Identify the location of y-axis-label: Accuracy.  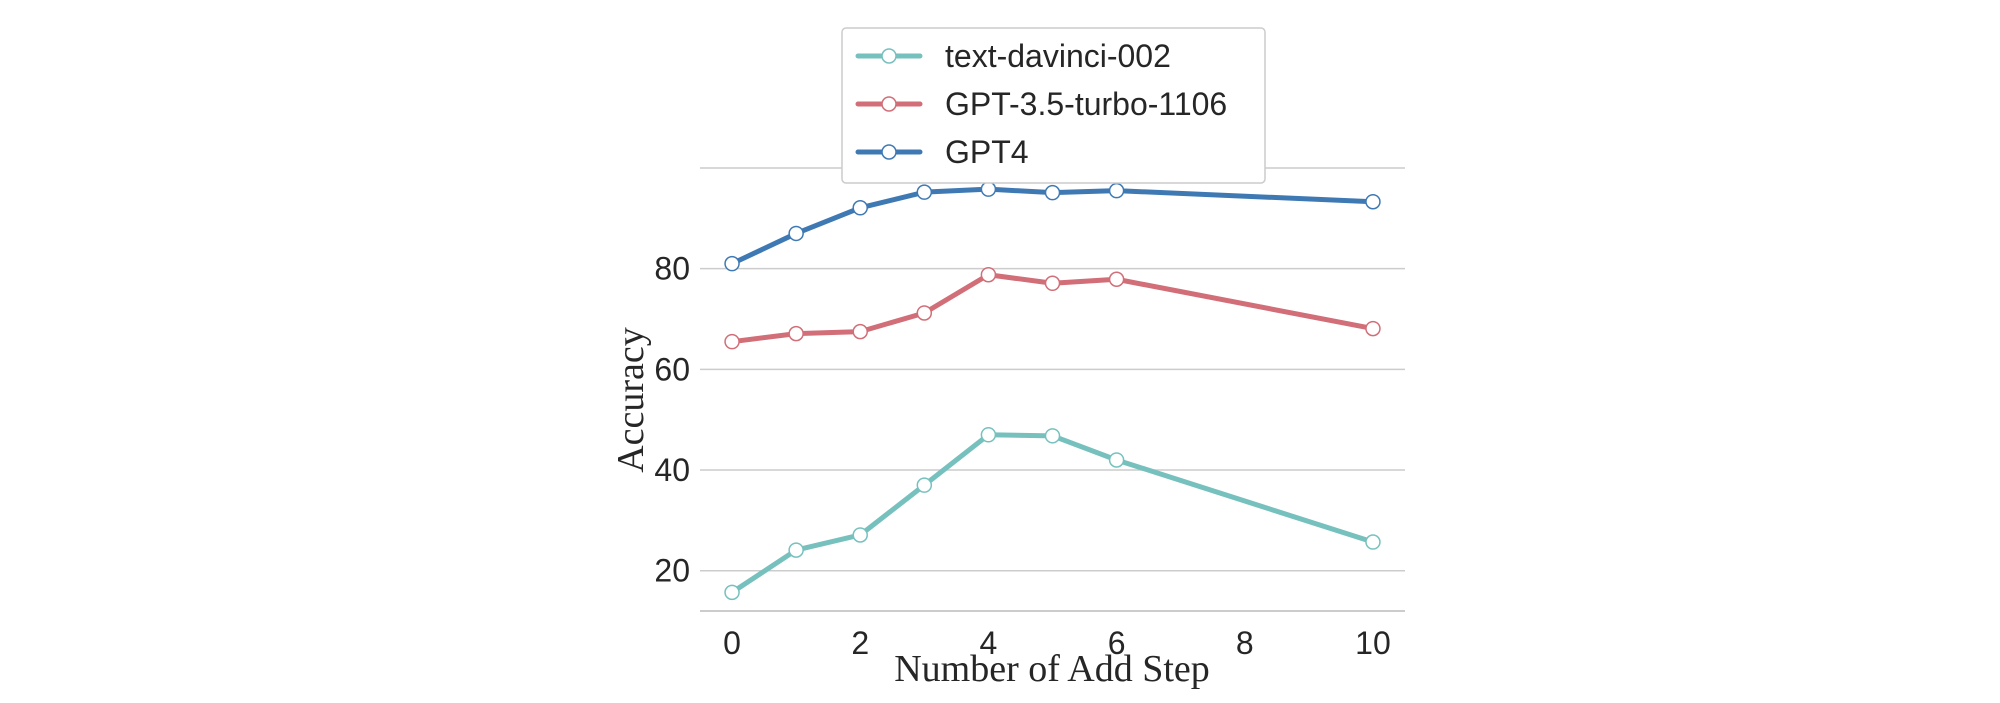
(631, 400).